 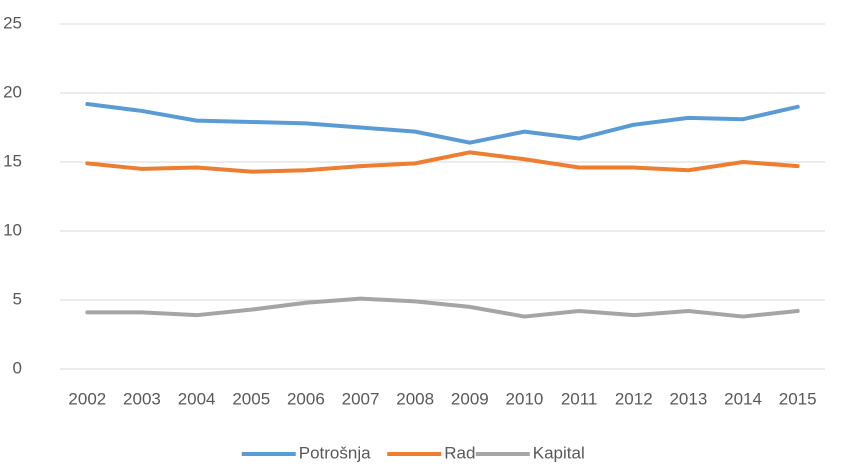 What do you see at coordinates (87, 398) in the screenshot?
I see `x-tick-label: 2002` at bounding box center [87, 398].